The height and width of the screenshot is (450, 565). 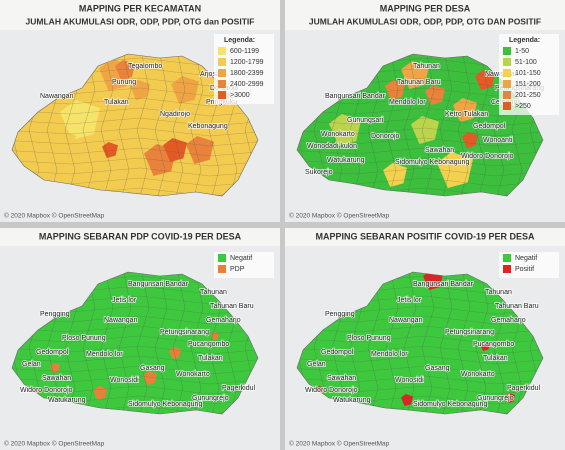 What do you see at coordinates (247, 84) in the screenshot?
I see `legend-label: 2400-2999` at bounding box center [247, 84].